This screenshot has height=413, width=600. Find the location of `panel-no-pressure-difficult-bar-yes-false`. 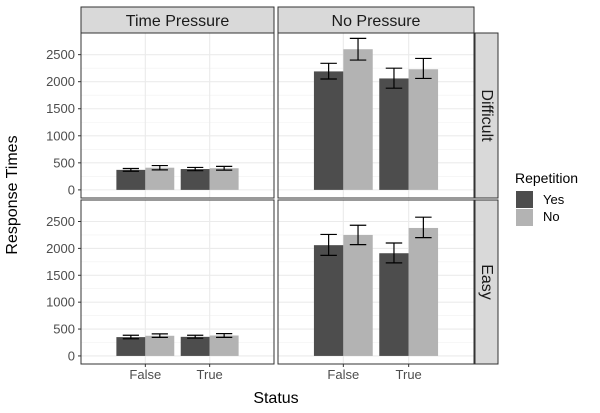

panel-no-pressure-difficult-bar-yes-false is located at coordinates (328, 130).